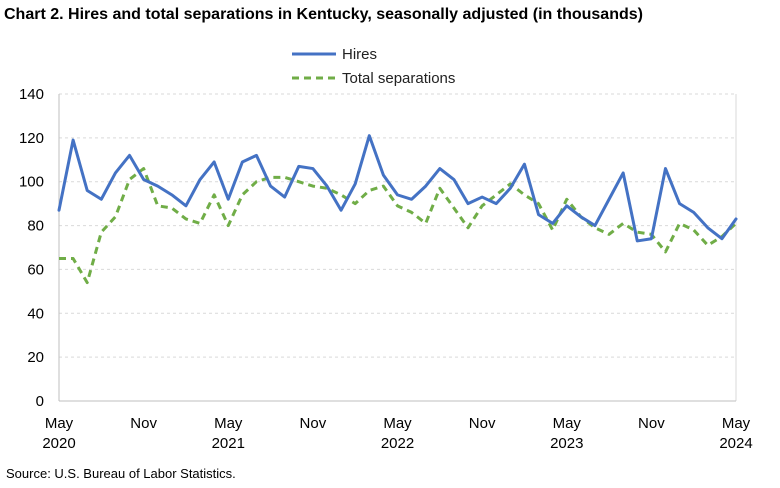 This screenshot has width=780, height=488. I want to click on x-tick-label-year: 2021, so click(228, 443).